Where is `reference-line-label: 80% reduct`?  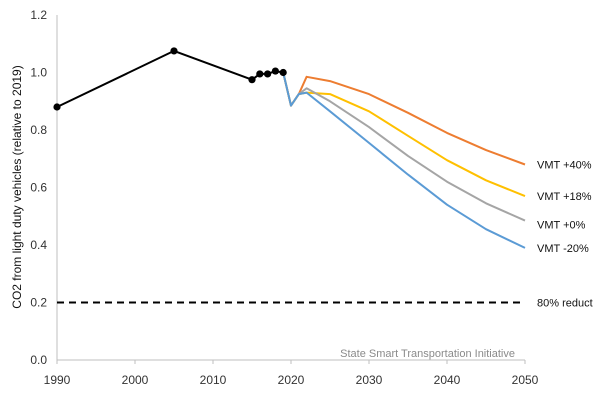
reference-line-label: 80% reduct is located at coordinates (565, 304).